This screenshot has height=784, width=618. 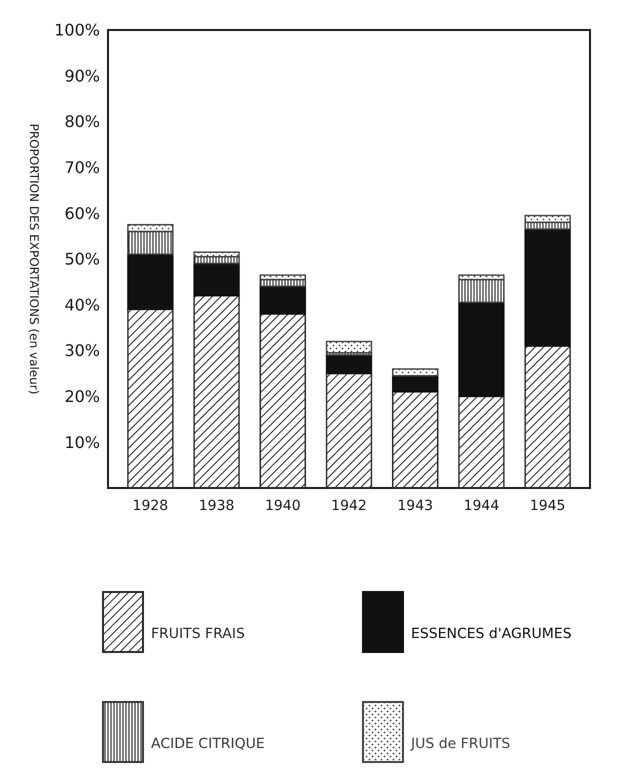 What do you see at coordinates (349, 506) in the screenshot?
I see `x-tick-label: 1942` at bounding box center [349, 506].